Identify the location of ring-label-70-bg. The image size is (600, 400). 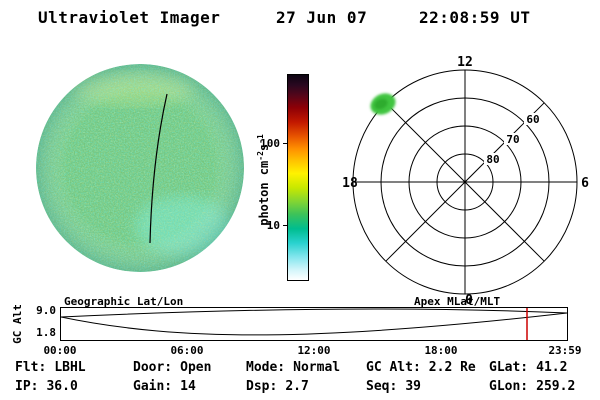
(513, 139).